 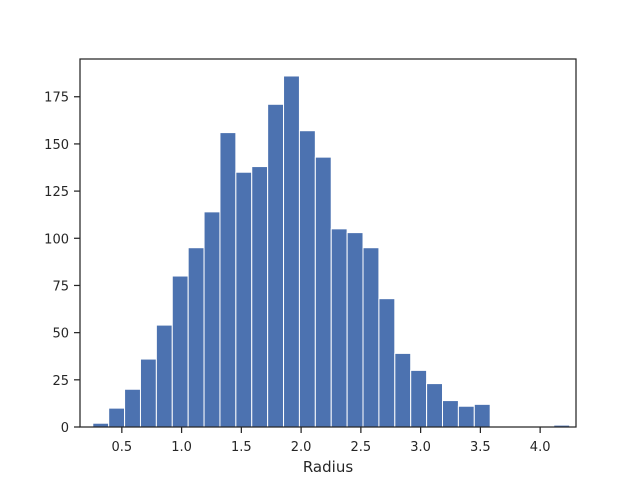 I want to click on y-tick-label: 75, so click(x=60, y=286).